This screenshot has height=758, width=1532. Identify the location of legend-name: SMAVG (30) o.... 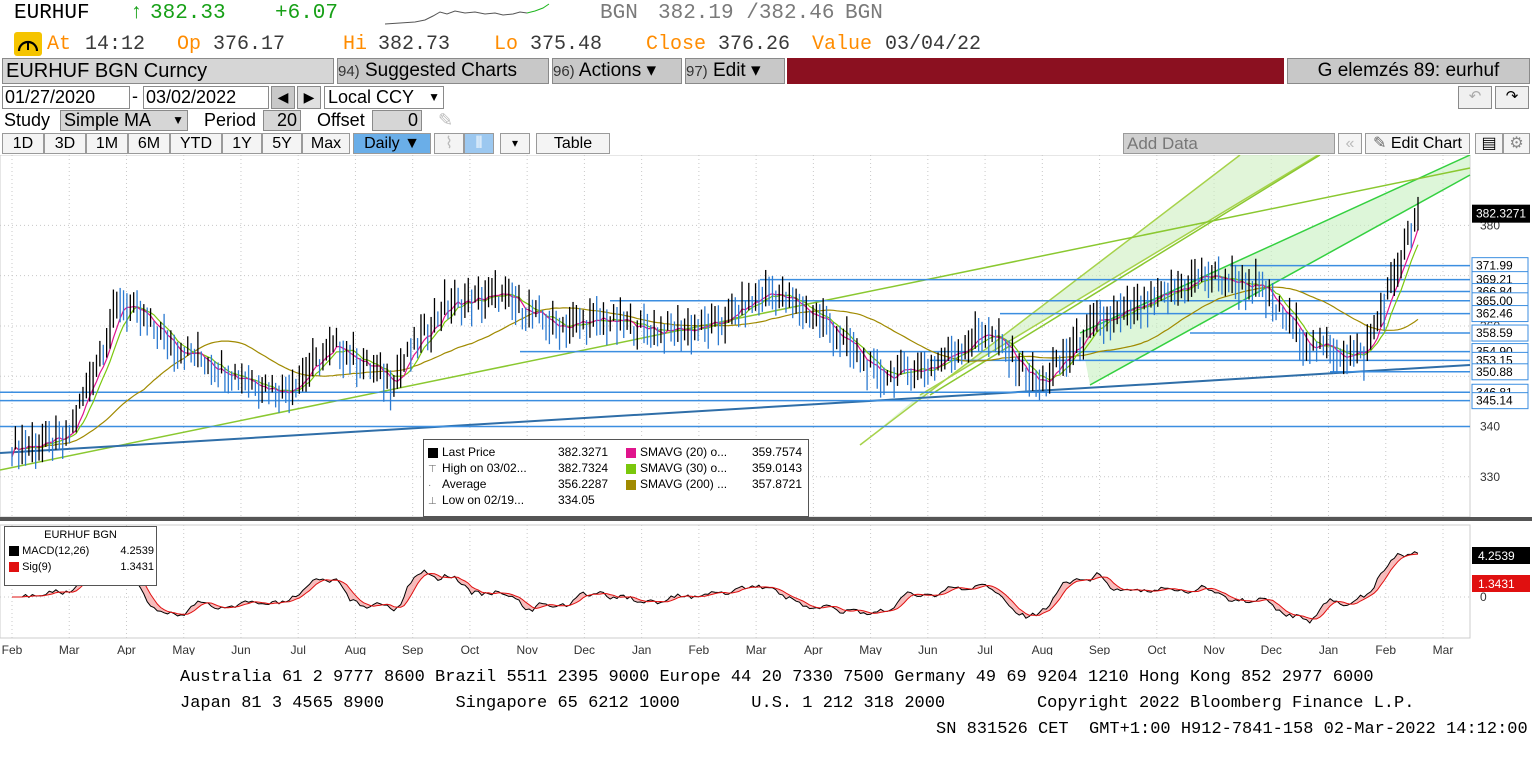
(684, 468).